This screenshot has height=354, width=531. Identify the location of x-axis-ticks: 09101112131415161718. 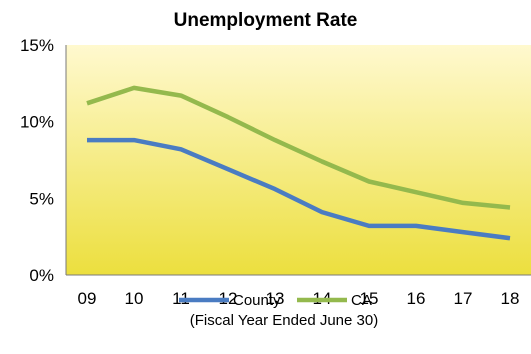
(299, 298).